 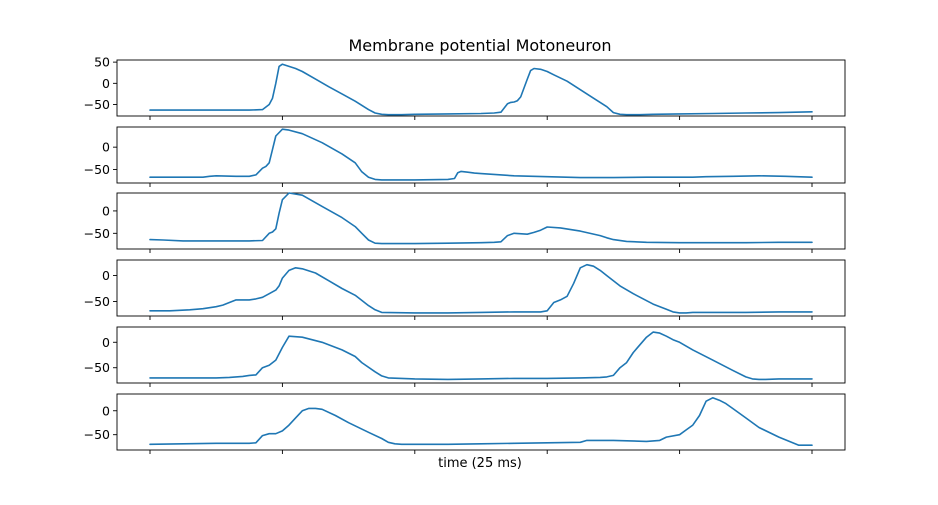 What do you see at coordinates (479, 45) in the screenshot?
I see `chart-title: Membrane potential Motoneuron` at bounding box center [479, 45].